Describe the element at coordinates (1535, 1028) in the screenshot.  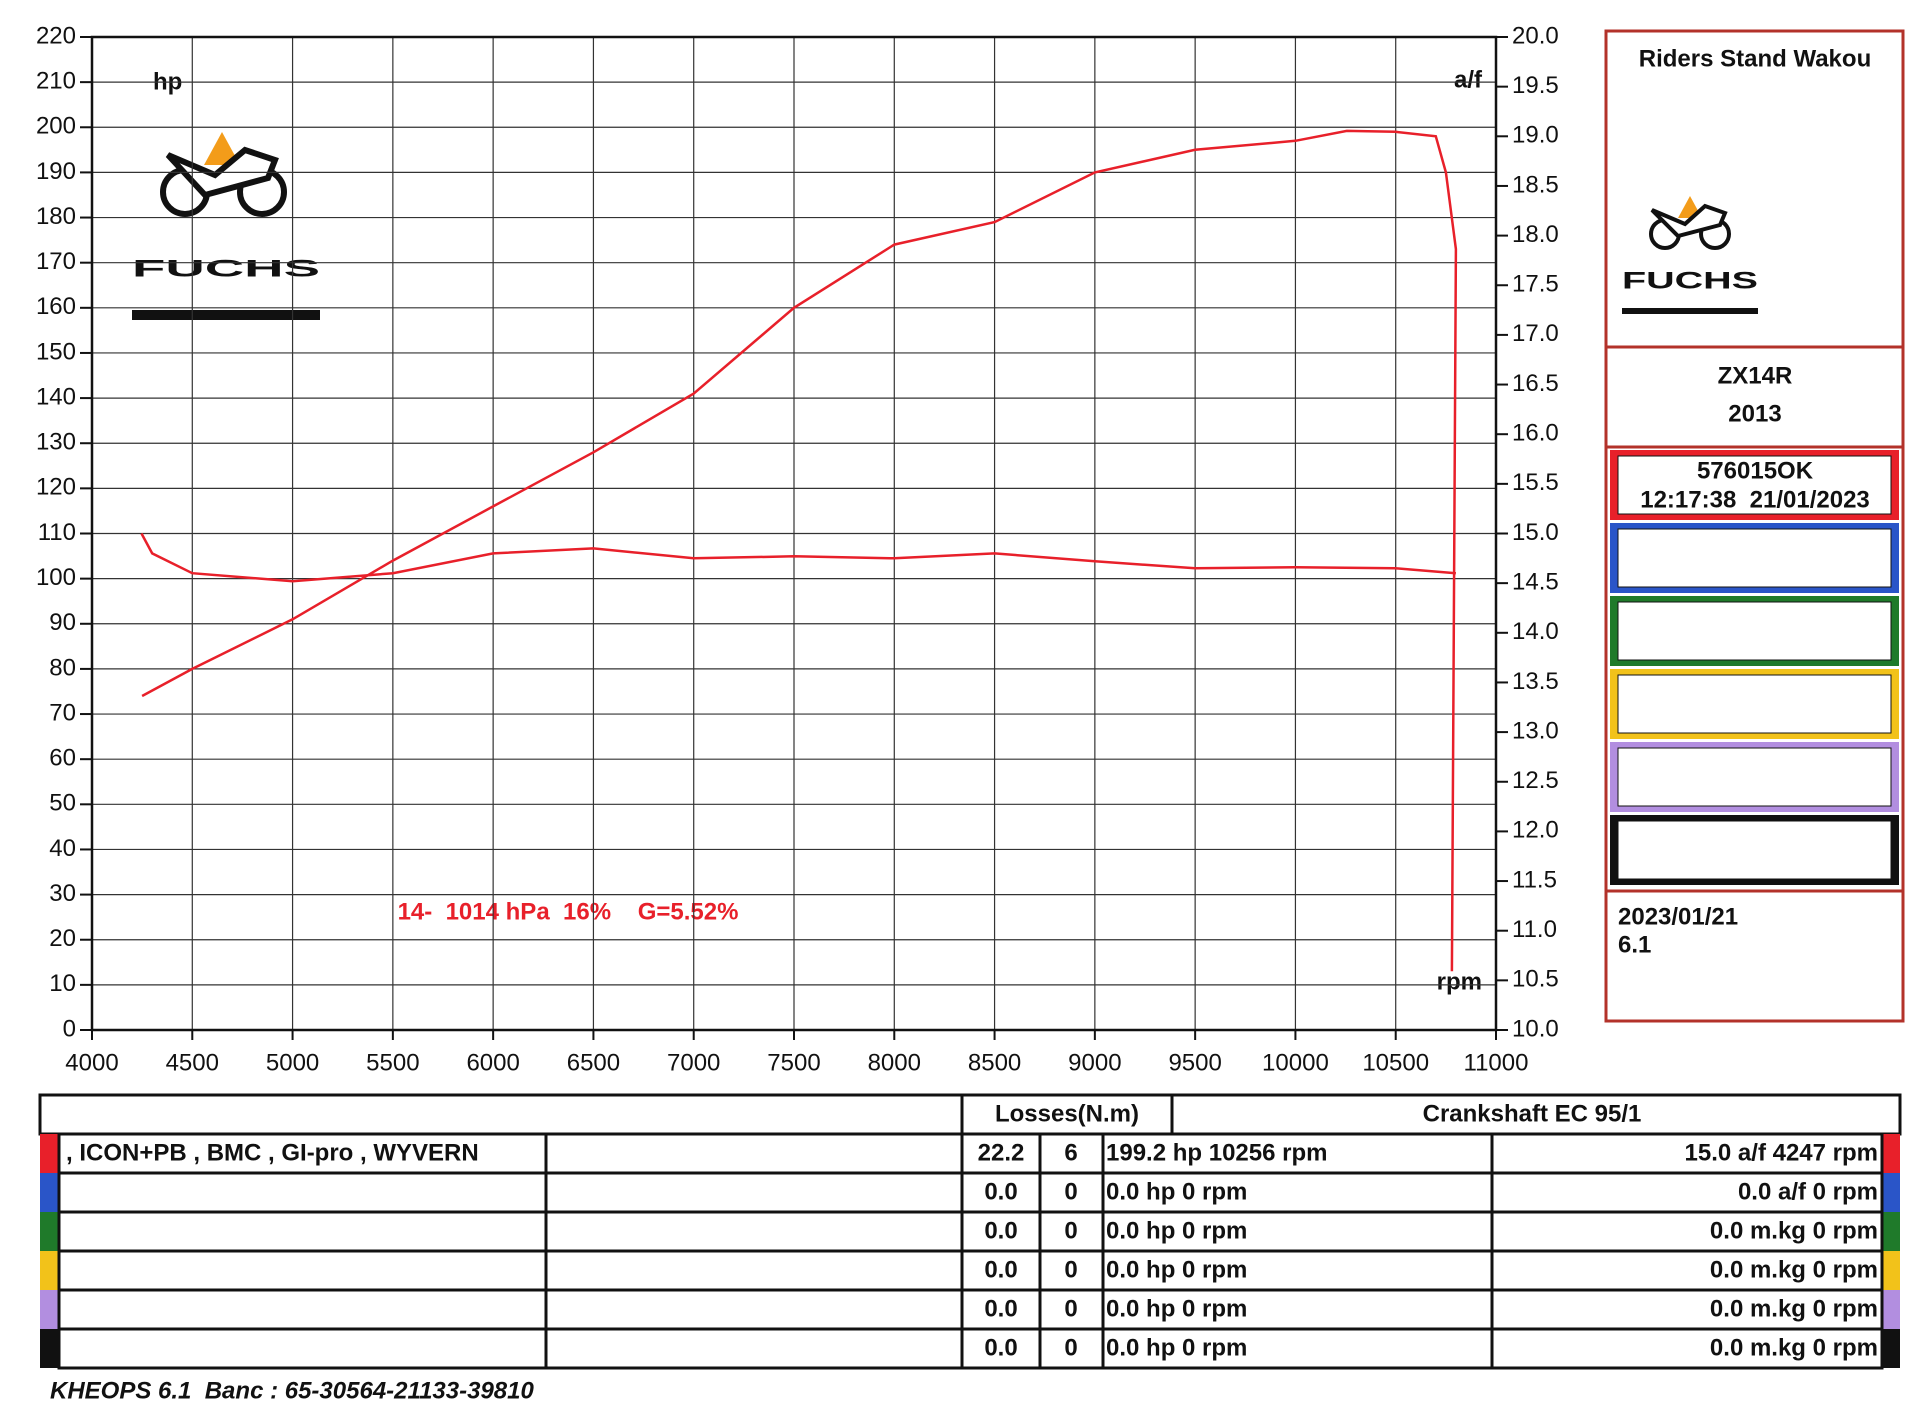
I see `y2-tick-label: 10.0` at that location.